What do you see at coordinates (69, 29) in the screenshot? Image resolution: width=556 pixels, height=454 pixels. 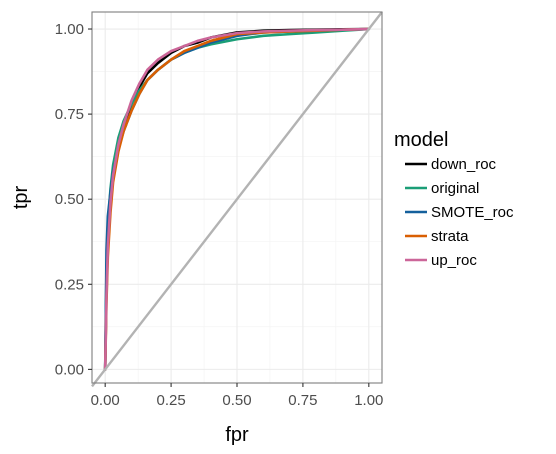 I see `y-tick-label: 1.00` at bounding box center [69, 29].